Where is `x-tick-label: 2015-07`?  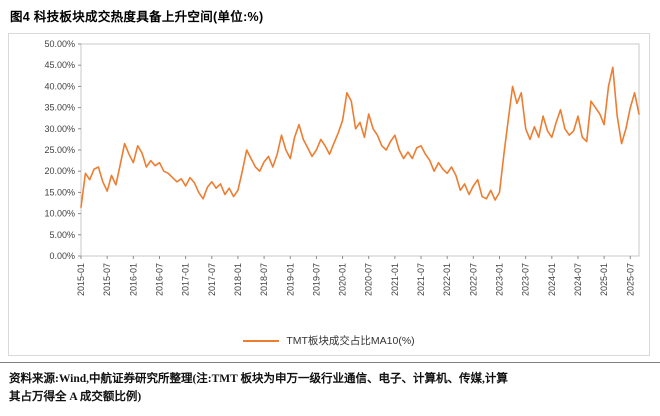
x-tick-label: 2015-07 is located at coordinates (107, 279).